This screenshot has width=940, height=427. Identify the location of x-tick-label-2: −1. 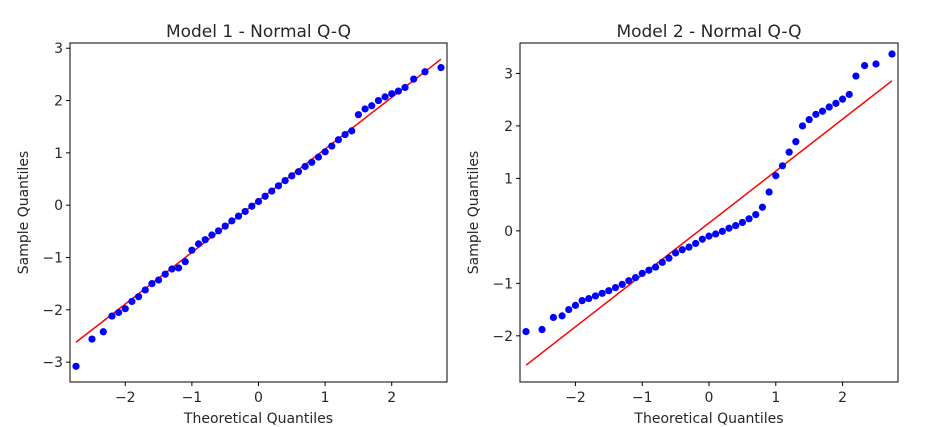
(642, 398).